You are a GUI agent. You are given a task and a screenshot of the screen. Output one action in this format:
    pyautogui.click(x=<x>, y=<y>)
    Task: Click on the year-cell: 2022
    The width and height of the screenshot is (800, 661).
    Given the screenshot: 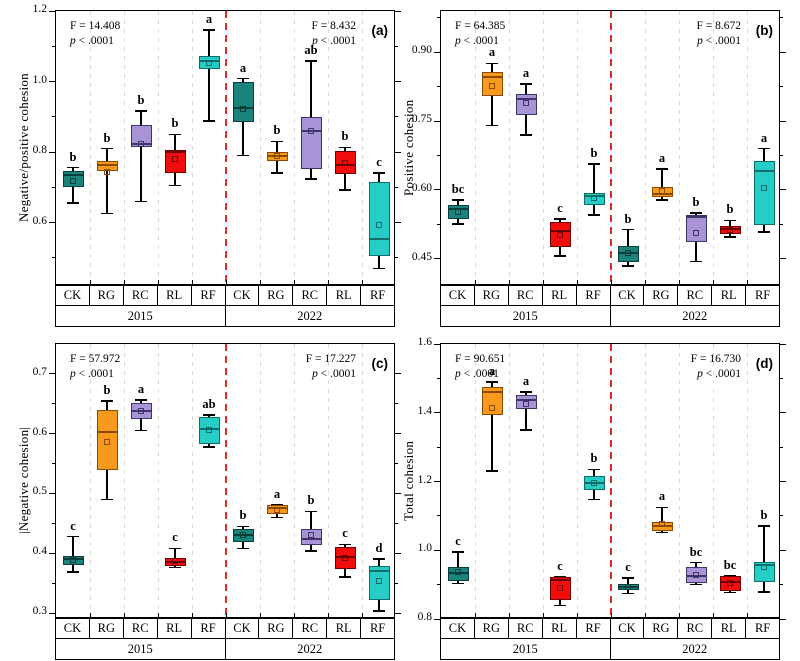 What is the action you would take?
    pyautogui.click(x=695, y=648)
    